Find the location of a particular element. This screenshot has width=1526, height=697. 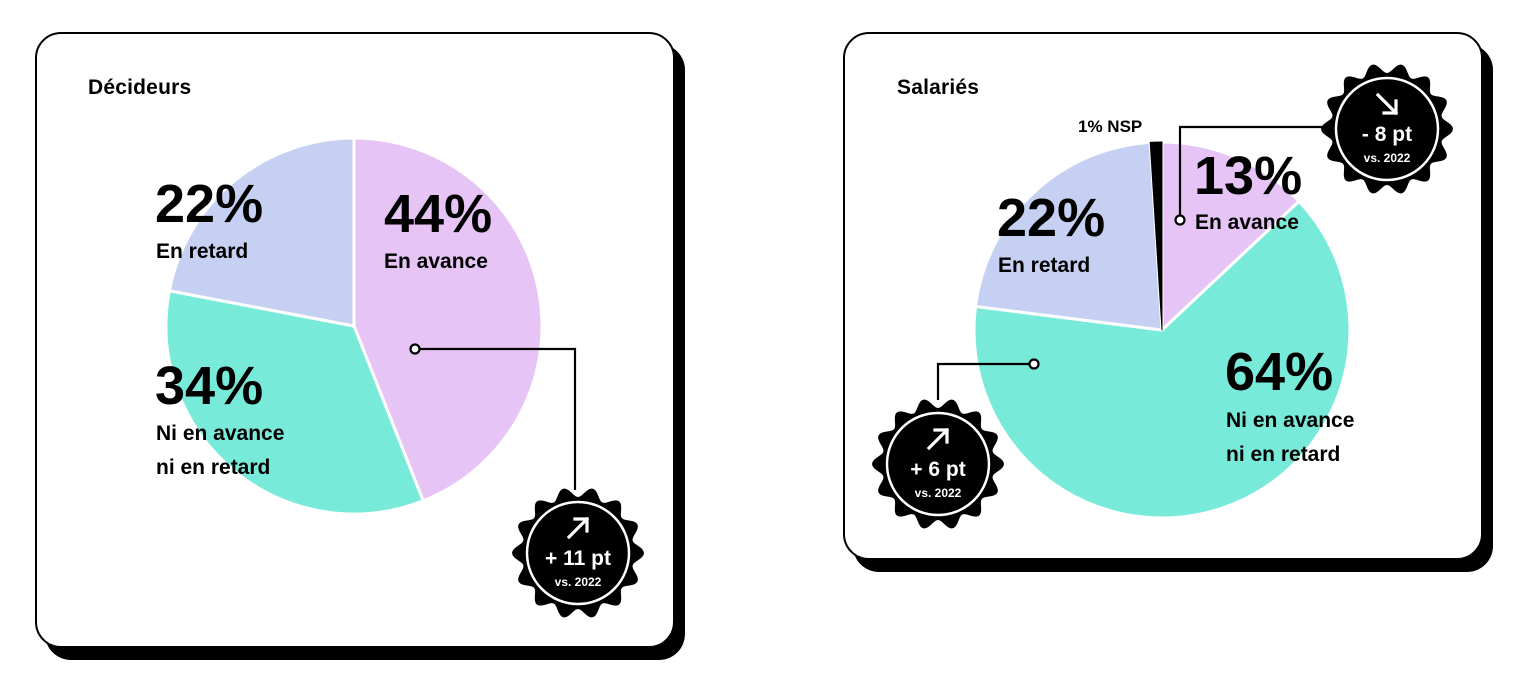

badge-delta: + 6 pt is located at coordinates (937, 469).